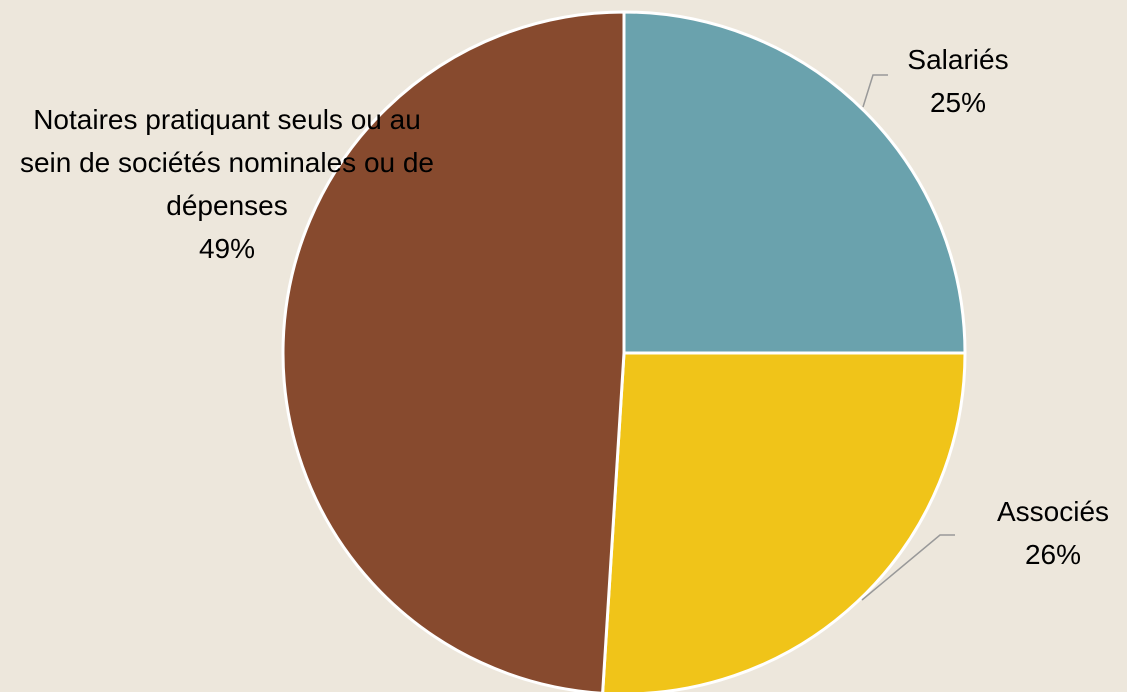 The height and width of the screenshot is (692, 1127). I want to click on category-label: Salariés, so click(958, 59).